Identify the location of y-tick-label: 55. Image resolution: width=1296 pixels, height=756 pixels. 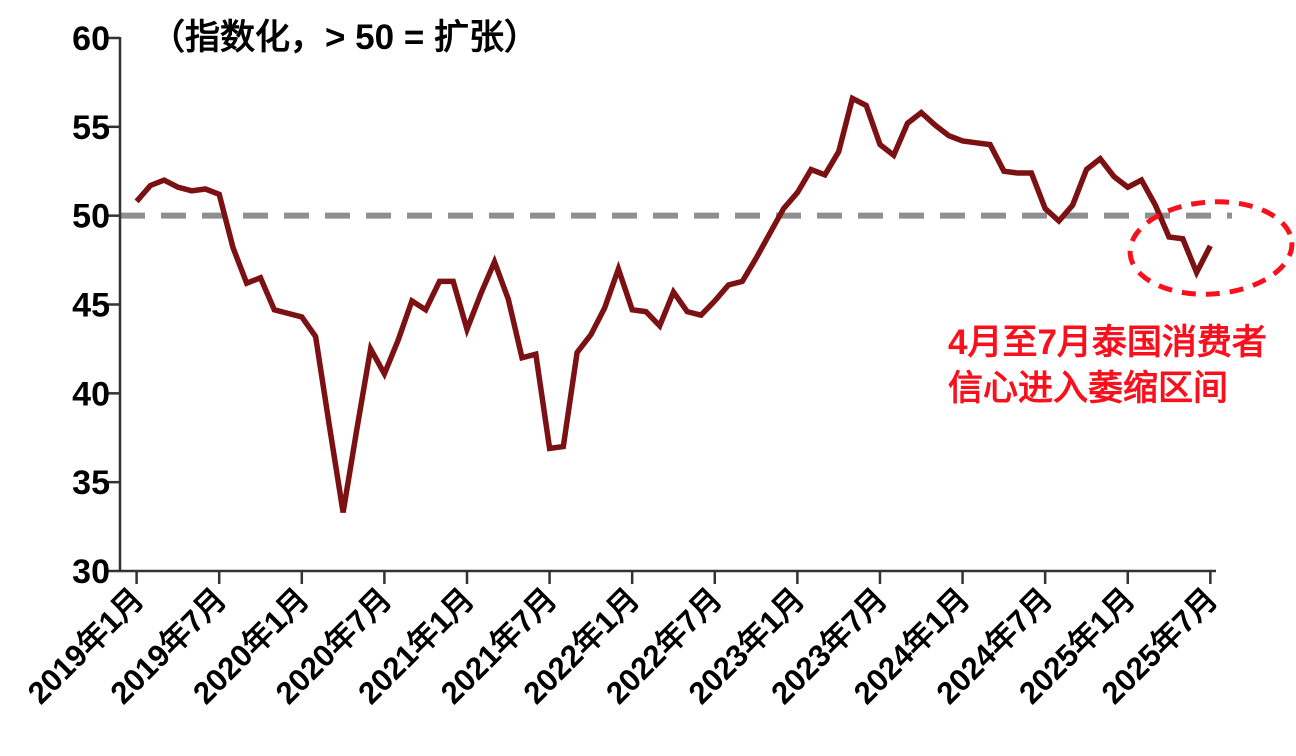
(91, 128).